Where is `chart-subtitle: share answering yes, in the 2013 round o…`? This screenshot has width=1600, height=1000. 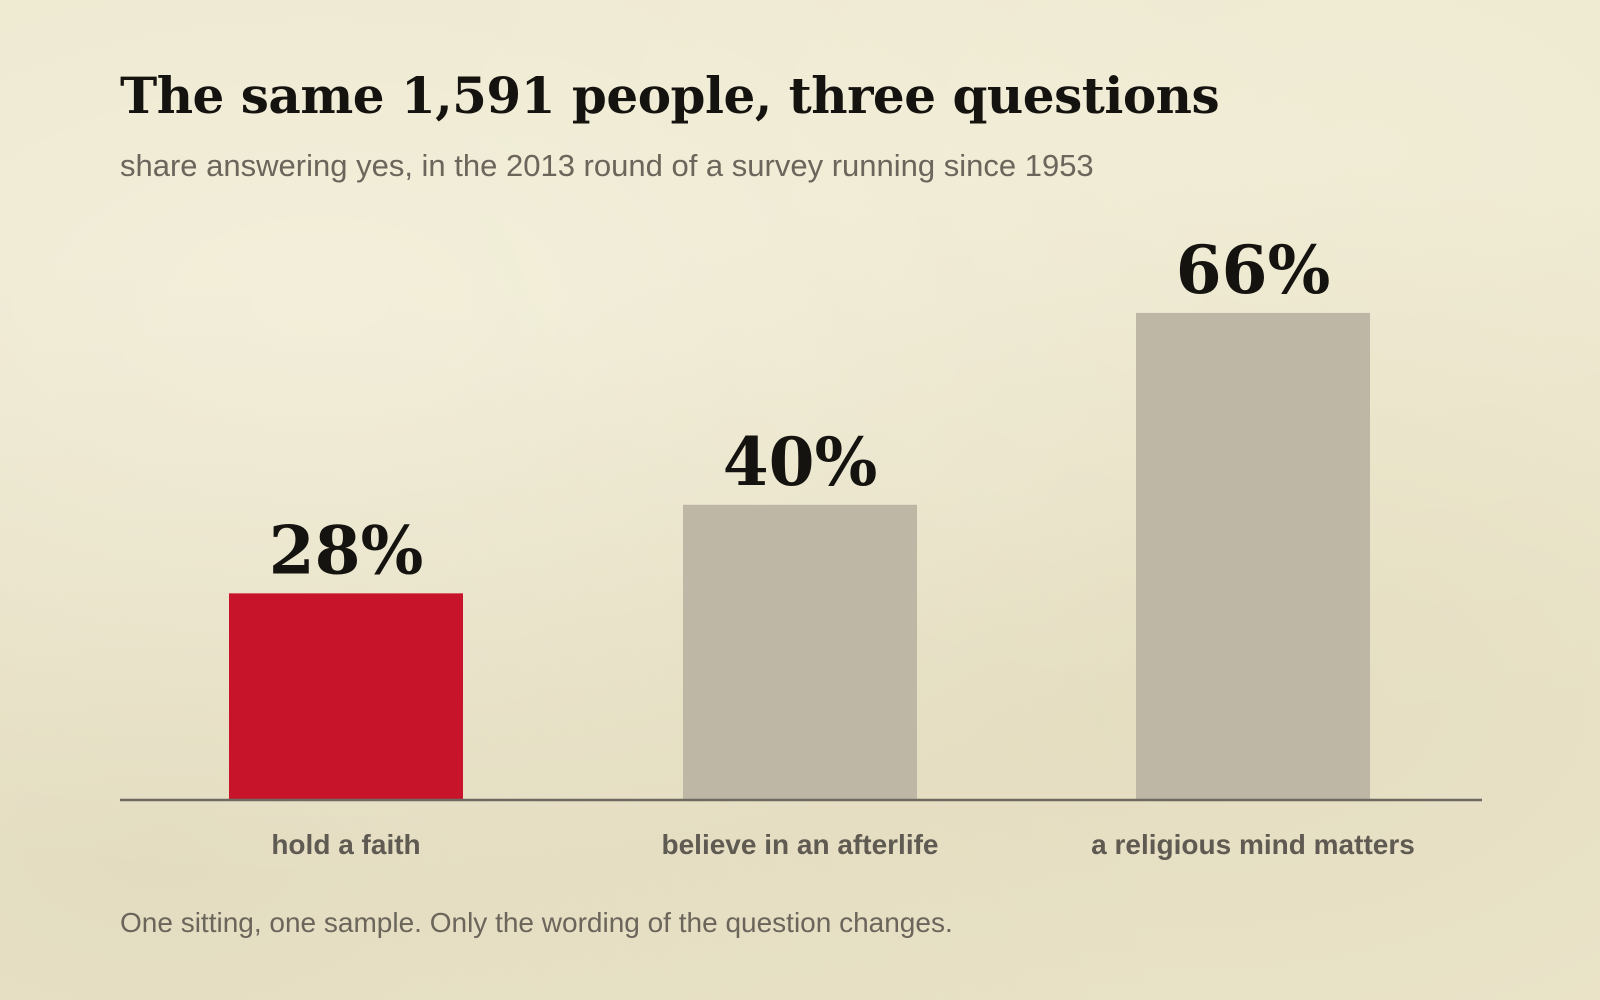 chart-subtitle: share answering yes, in the 2013 round o… is located at coordinates (607, 165).